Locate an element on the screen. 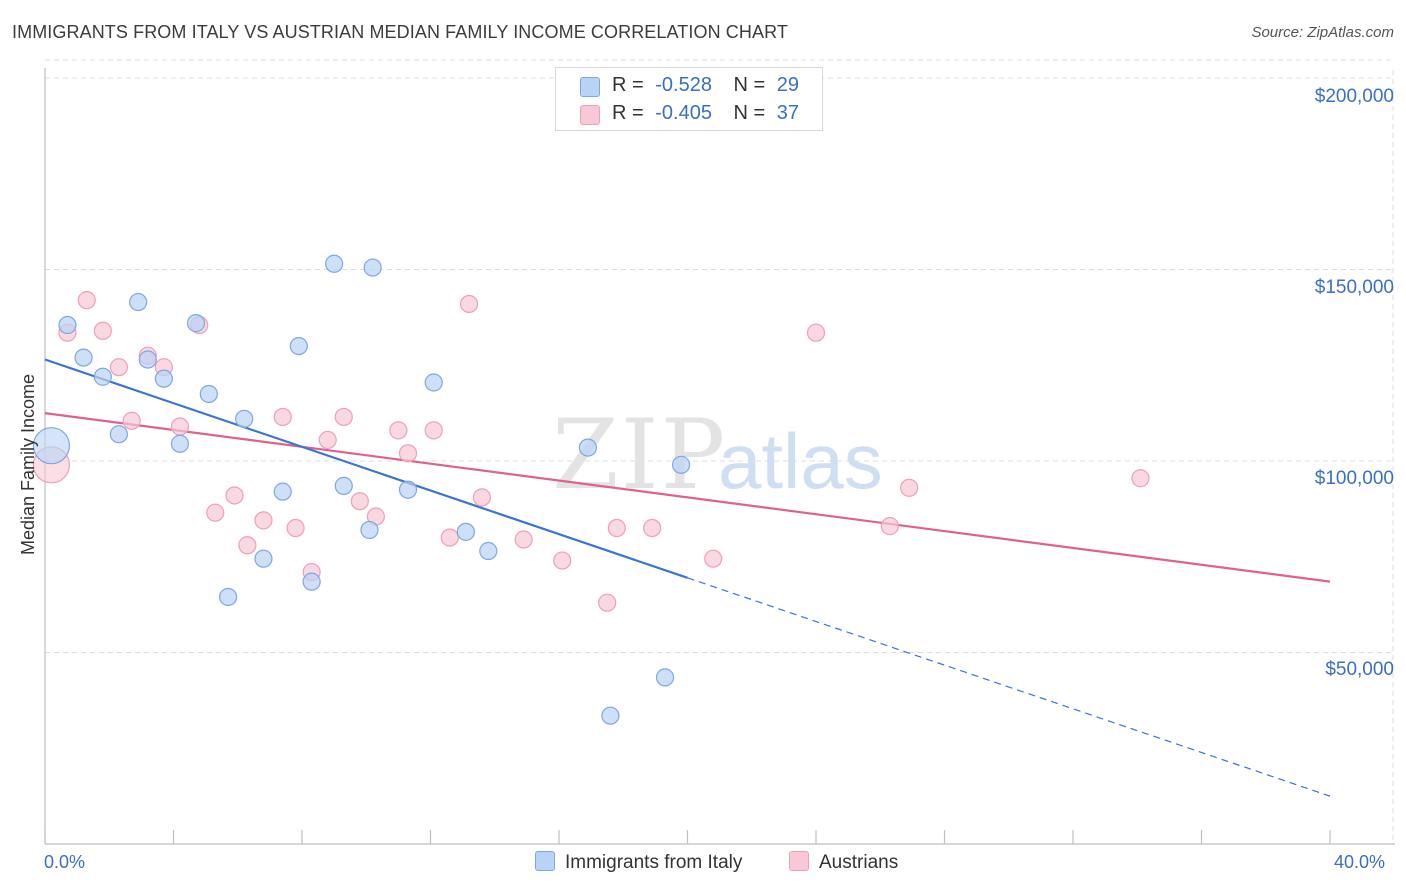 This screenshot has height=892, width=1406. legend-swatch-italy is located at coordinates (590, 87).